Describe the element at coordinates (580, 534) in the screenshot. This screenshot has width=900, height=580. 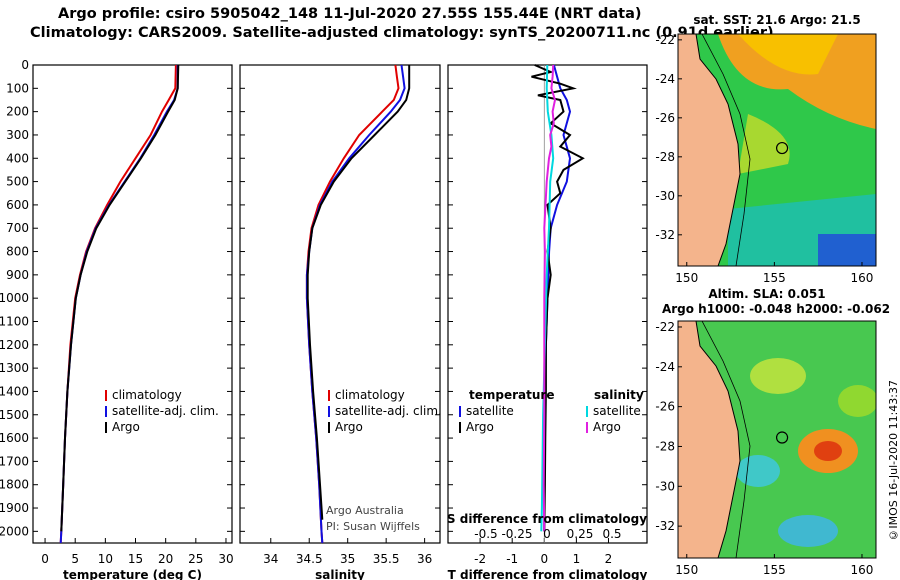
I see `top-tick-label: 0.25` at that location.